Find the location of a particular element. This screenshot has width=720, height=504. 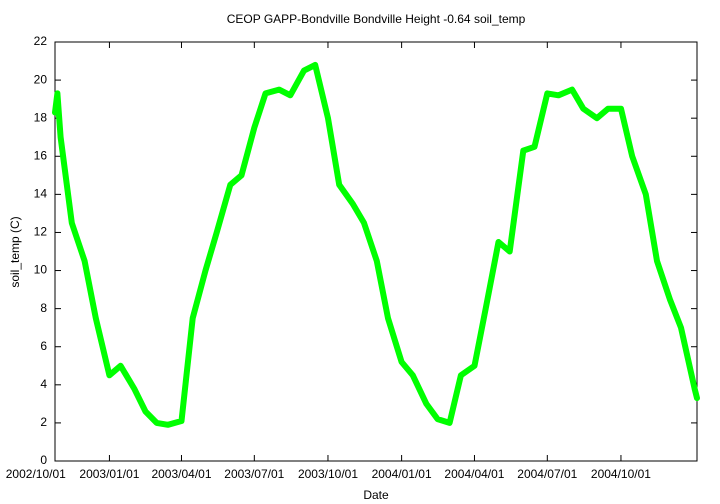

x-tick-label: 2003/07/01 is located at coordinates (254, 474).